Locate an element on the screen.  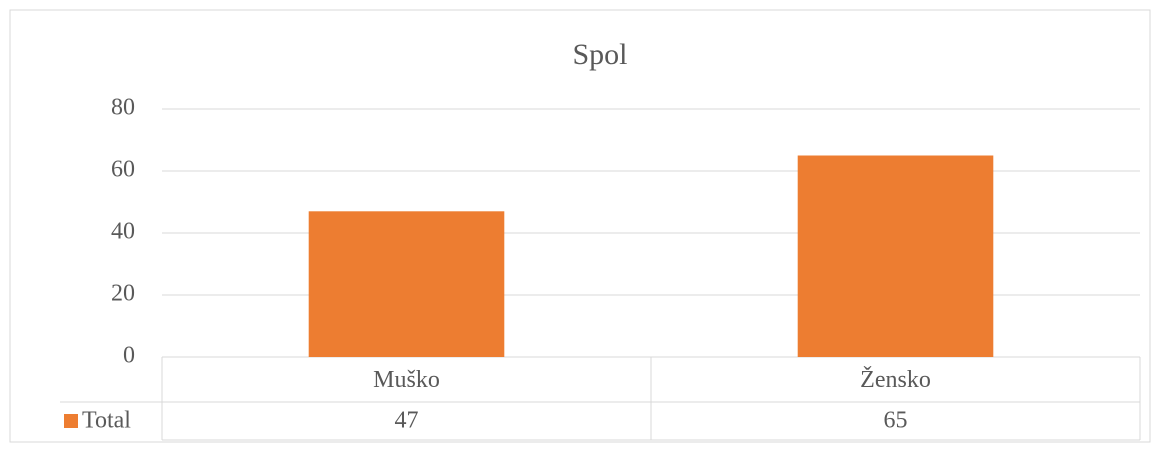
y-tick-label: 20 is located at coordinates (123, 294).